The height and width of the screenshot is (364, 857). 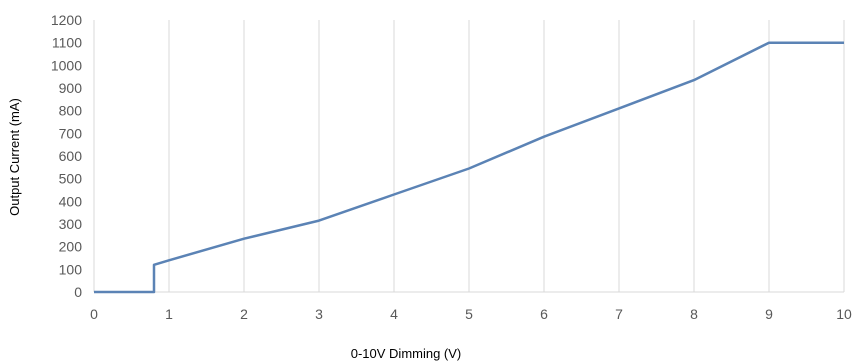 I want to click on x-tick-label: 1, so click(x=169, y=314).